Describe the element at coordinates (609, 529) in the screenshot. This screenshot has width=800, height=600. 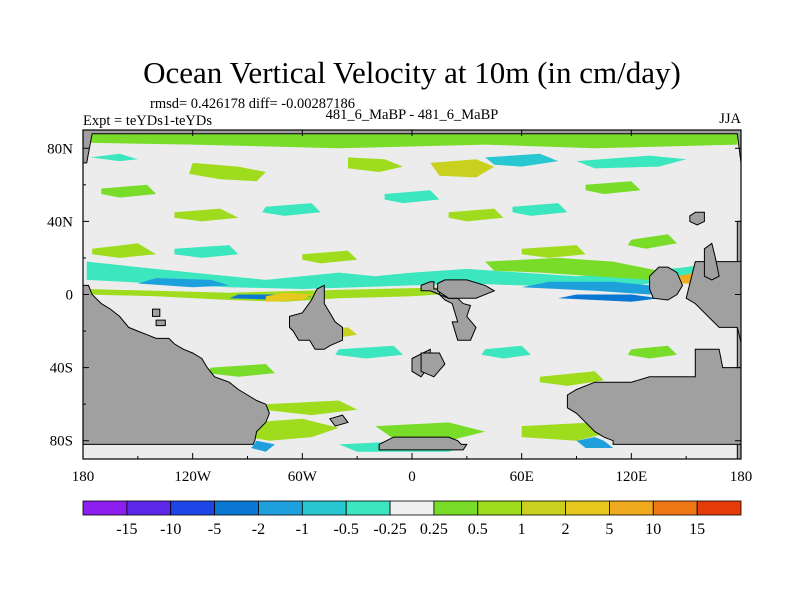
I see `colorbar-label: 5` at that location.